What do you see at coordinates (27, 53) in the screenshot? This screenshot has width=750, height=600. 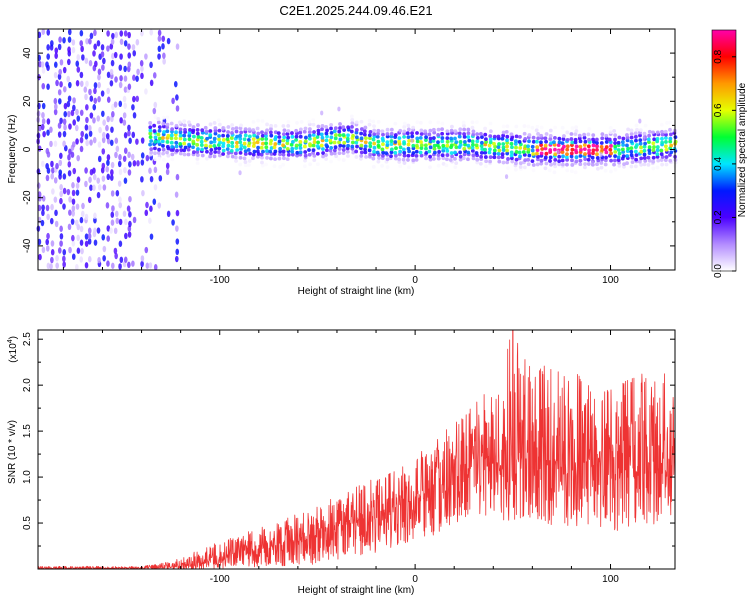 I see `spectrogram-y-tick-label: 40` at bounding box center [27, 53].